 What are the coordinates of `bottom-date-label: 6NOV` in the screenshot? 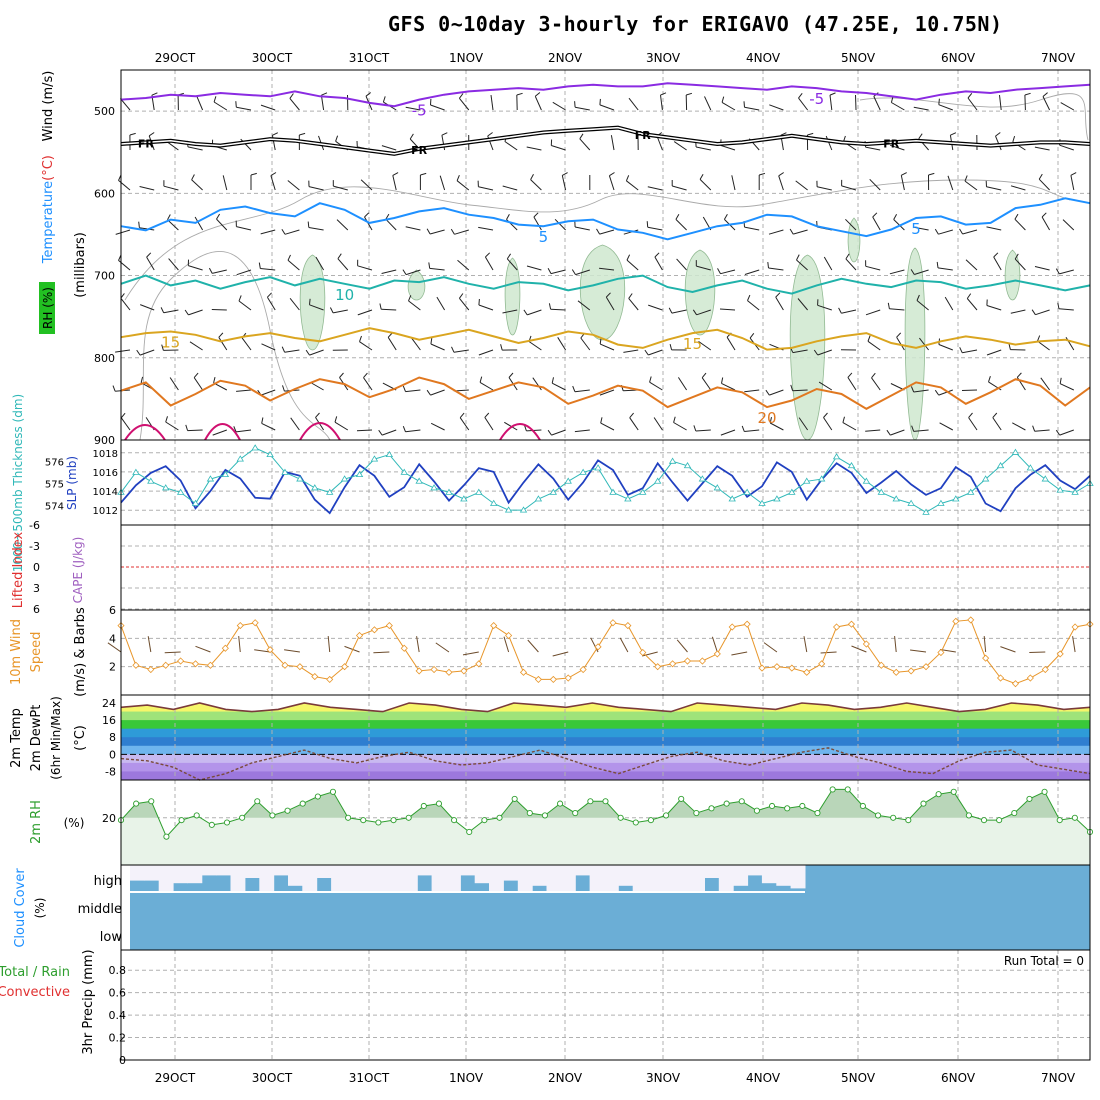 It's located at (958, 1078).